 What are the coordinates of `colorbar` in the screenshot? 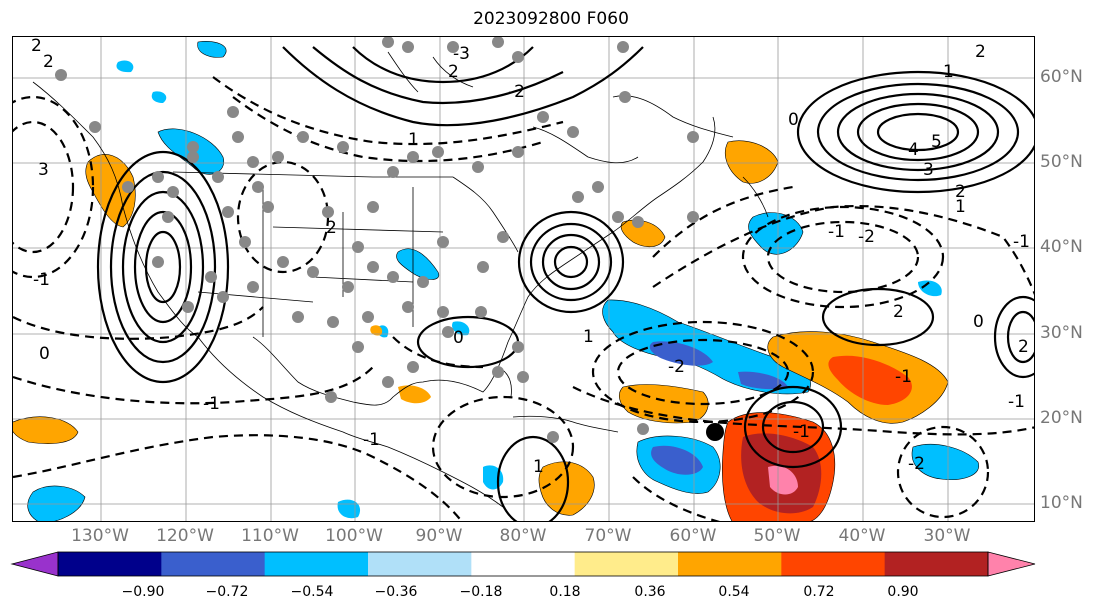 It's located at (523, 564).